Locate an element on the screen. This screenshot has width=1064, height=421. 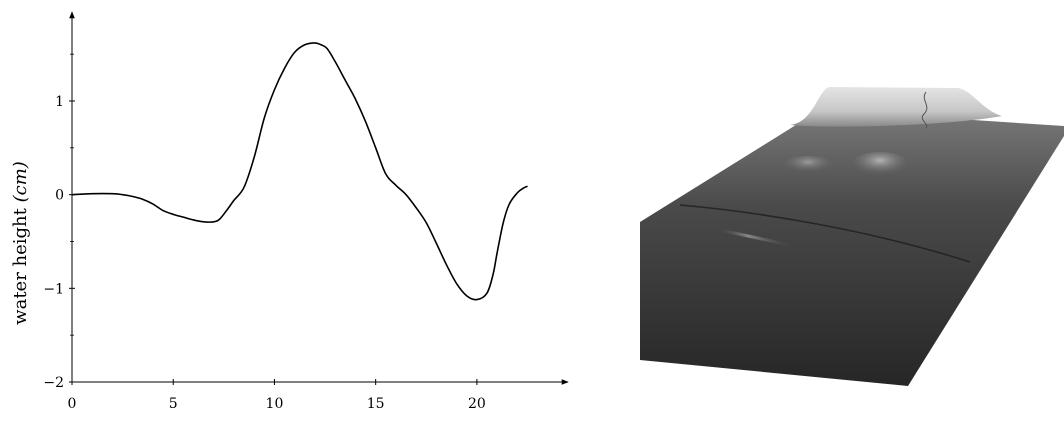
x-tick-label: 0 is located at coordinates (72, 404).